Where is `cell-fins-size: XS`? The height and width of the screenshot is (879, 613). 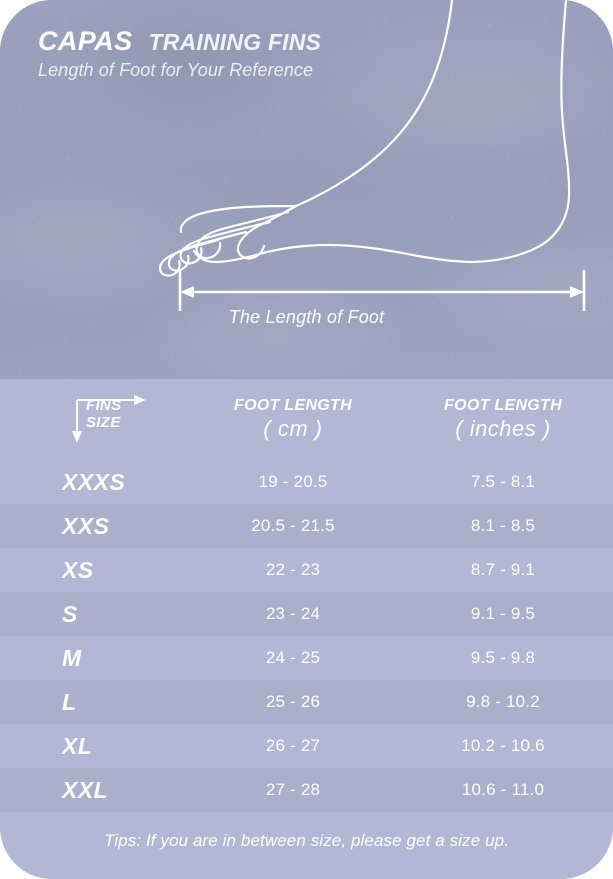 cell-fins-size: XS is located at coordinates (78, 570).